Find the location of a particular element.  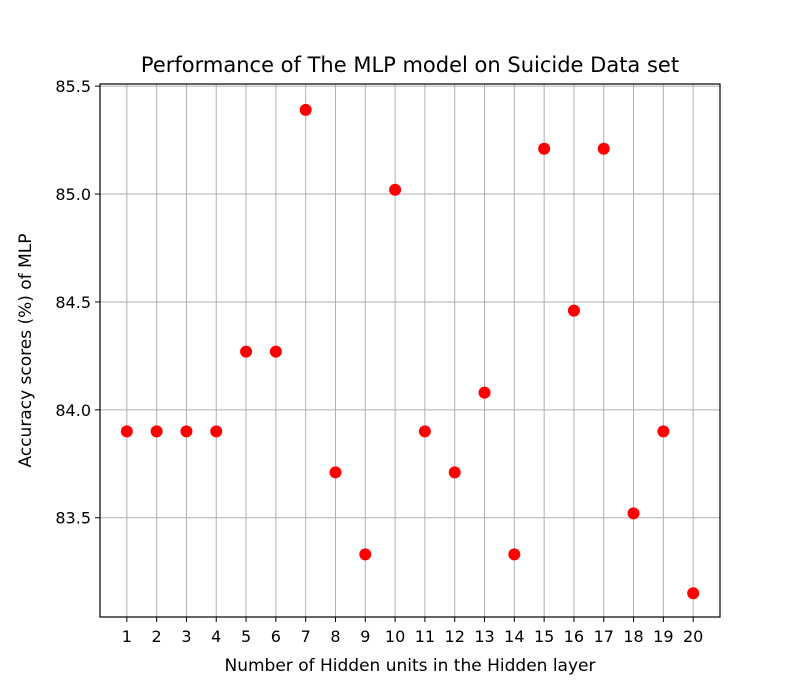

x-tick-label: 2 is located at coordinates (157, 636).